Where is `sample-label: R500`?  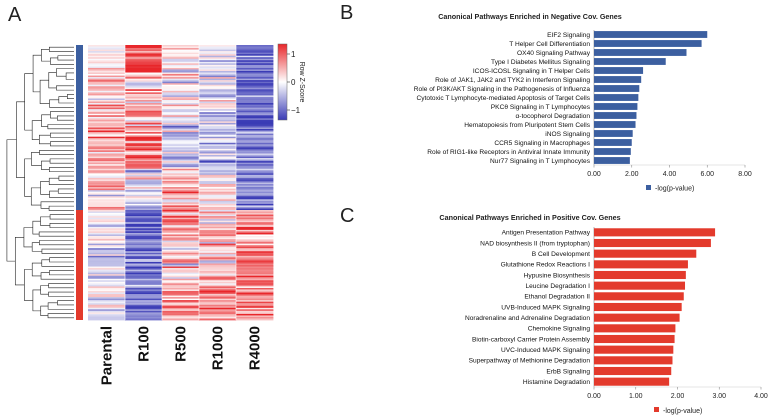
sample-label: R500 is located at coordinates (181, 344).